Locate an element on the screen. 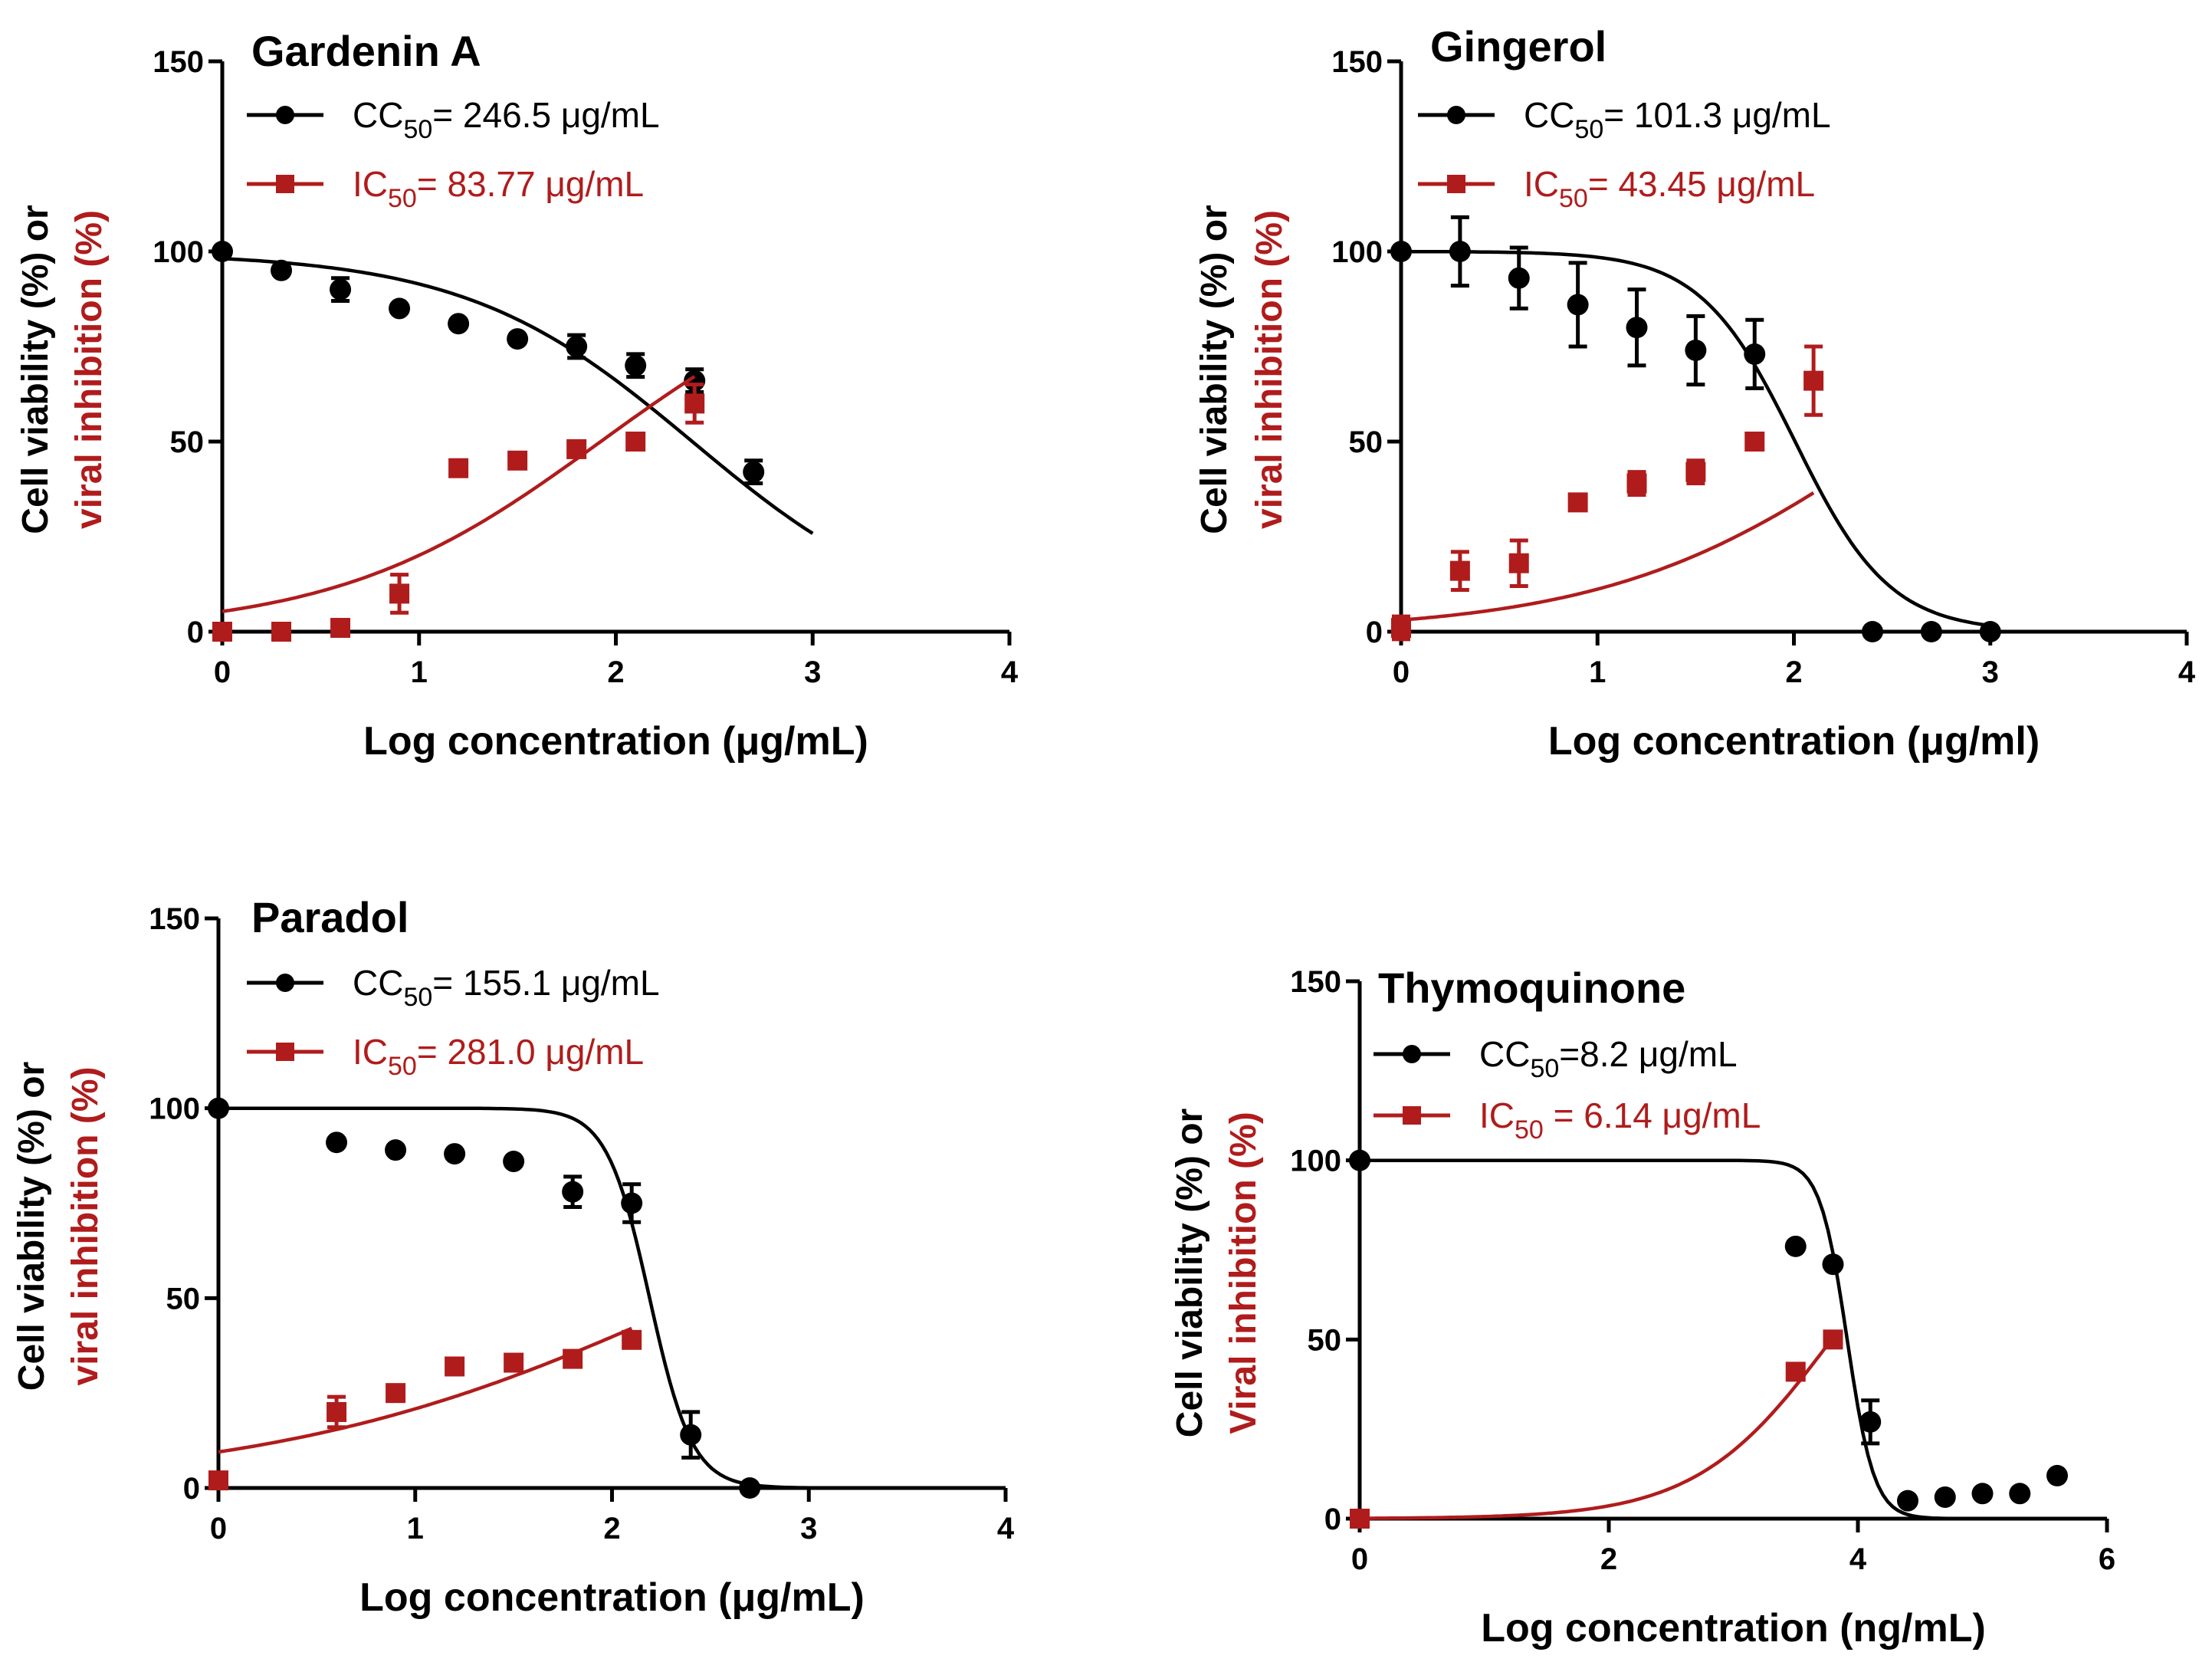 Image resolution: width=2212 pixels, height=1662 pixels. legend-label-cc: CC50= 155.1 μg/mL is located at coordinates (506, 987).